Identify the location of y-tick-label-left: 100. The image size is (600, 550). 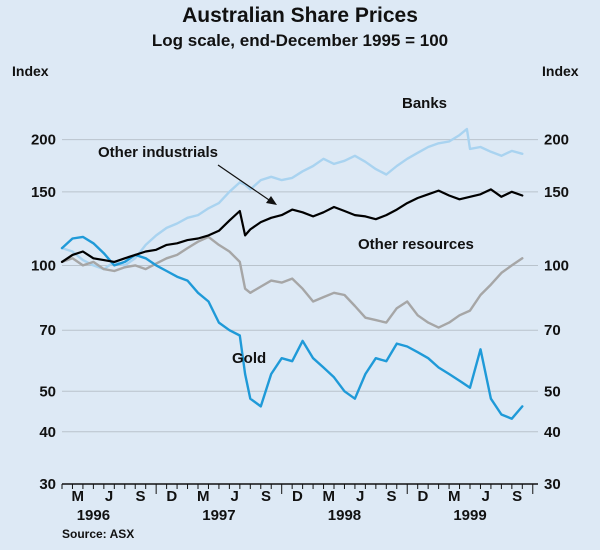
(43, 265).